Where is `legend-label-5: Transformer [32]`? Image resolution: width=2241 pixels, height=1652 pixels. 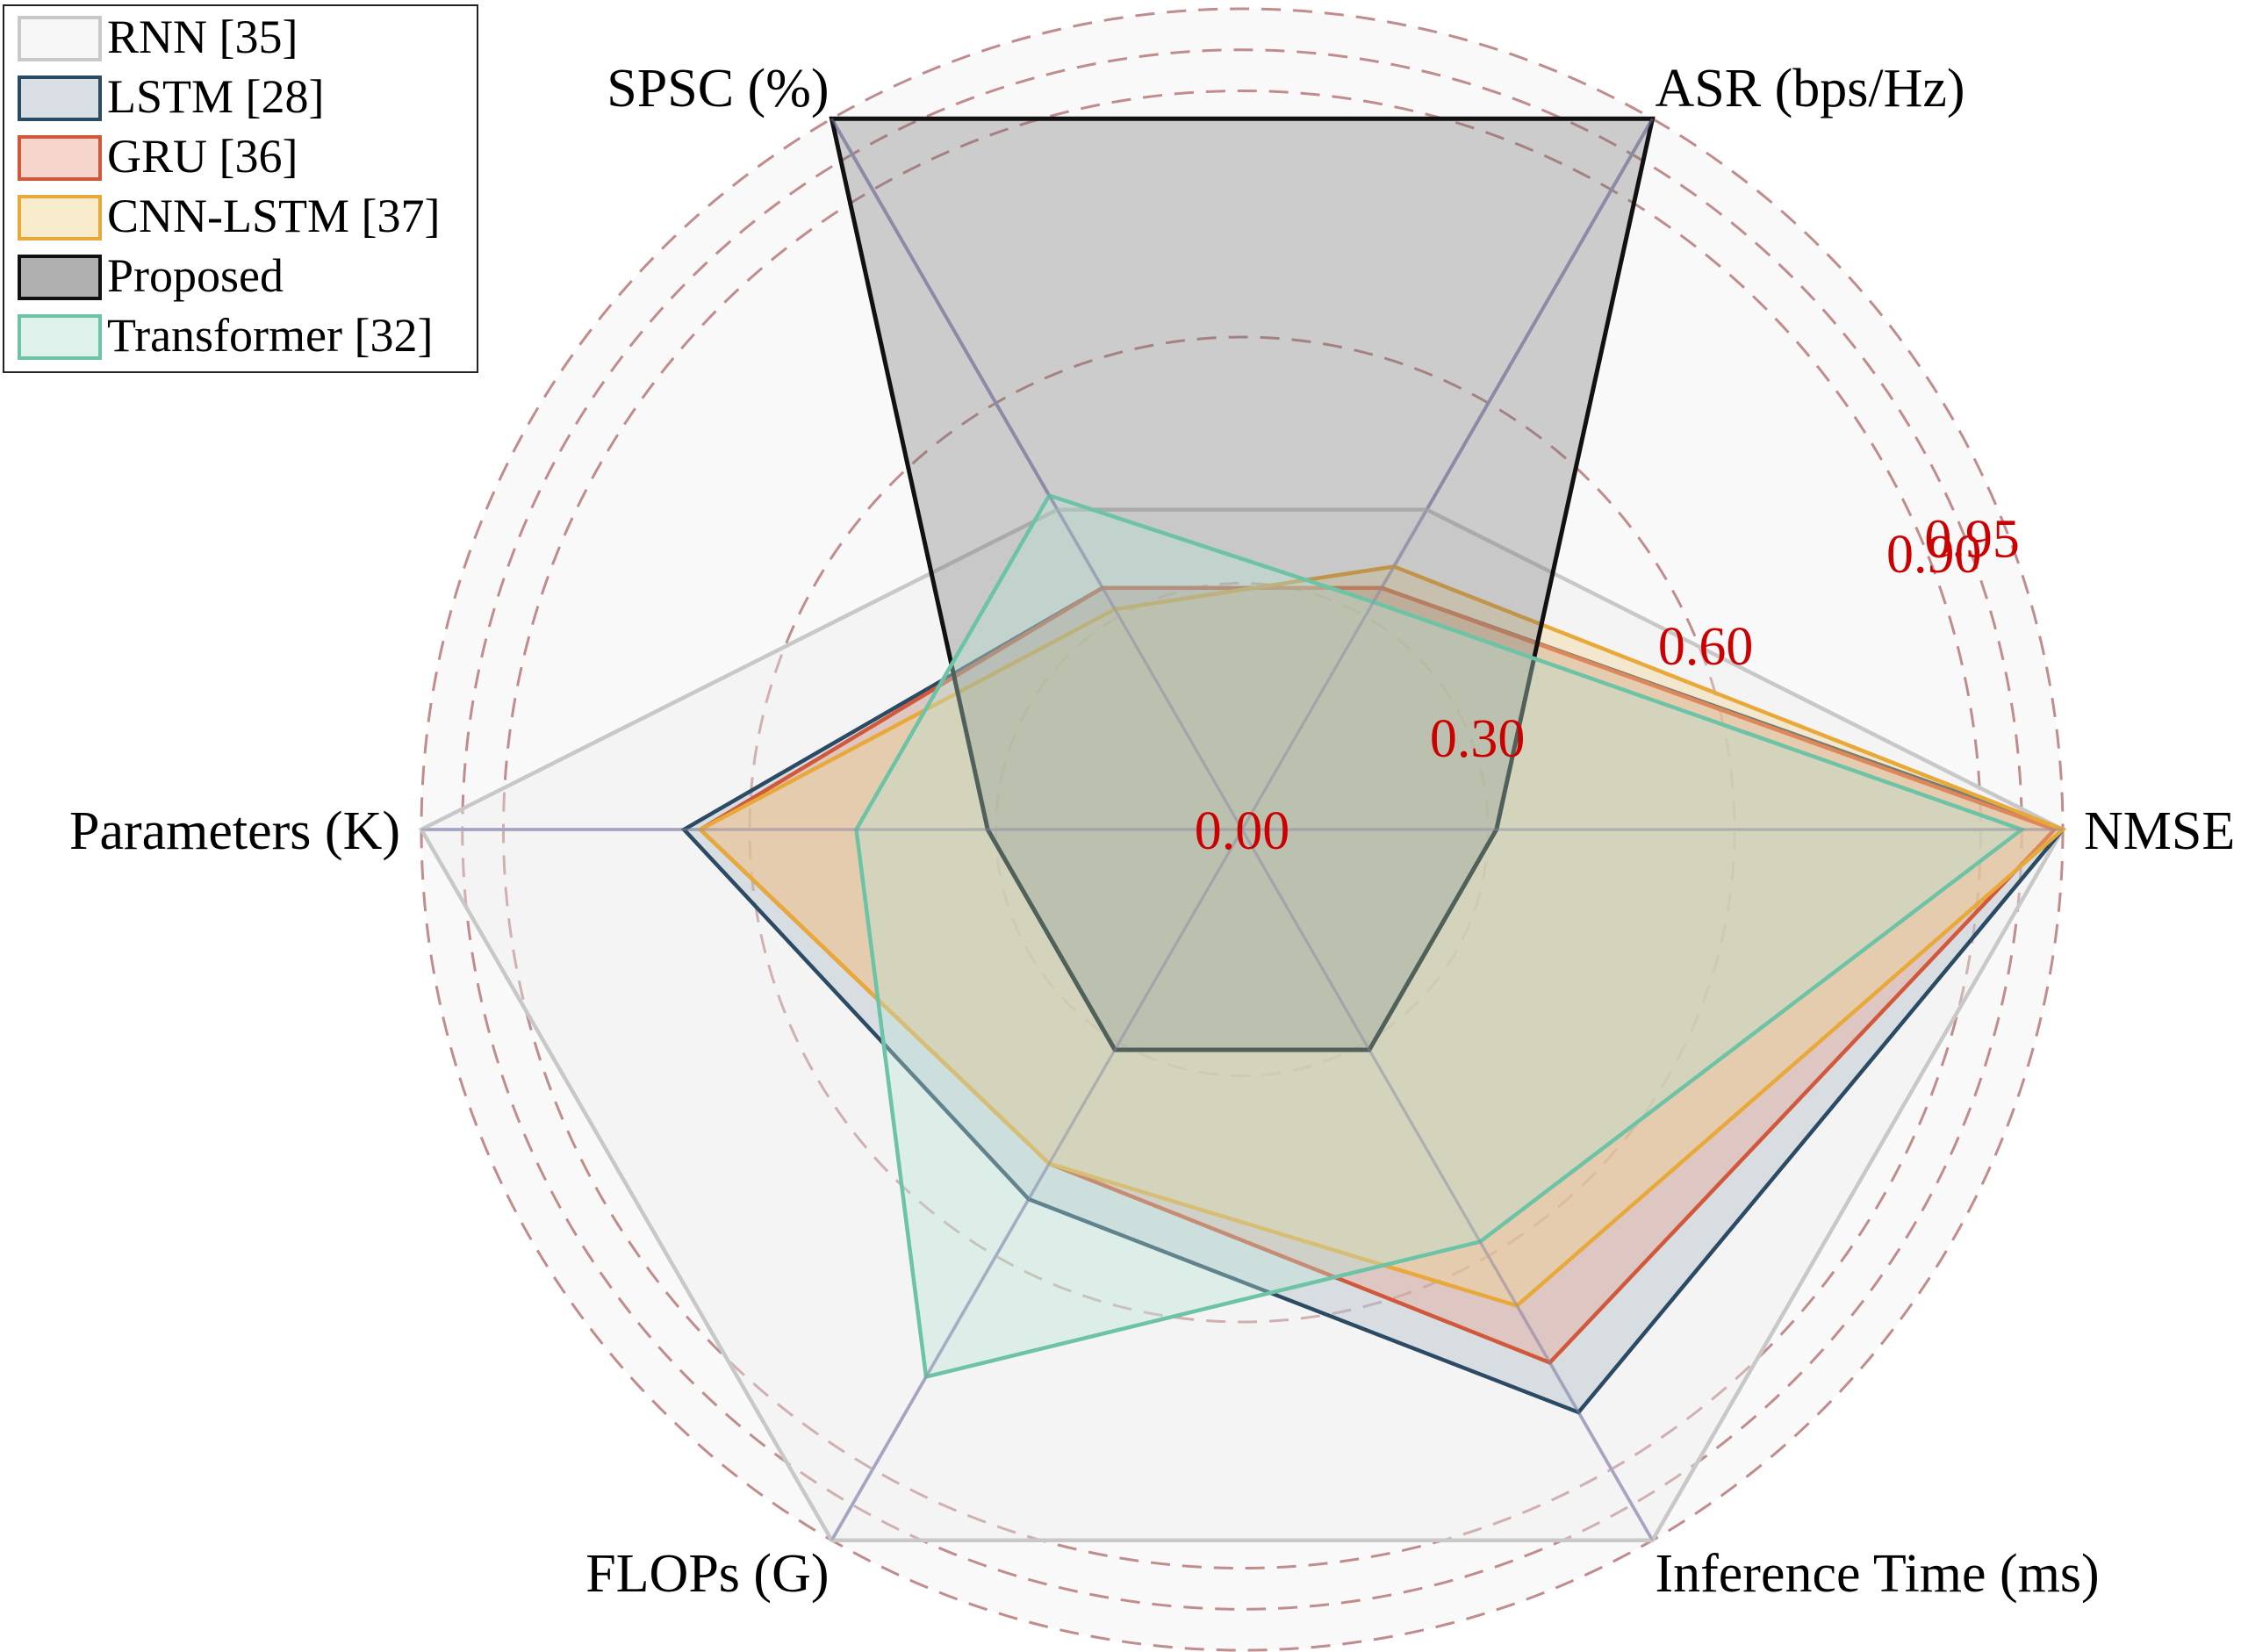 legend-label-5: Transformer [32] is located at coordinates (270, 335).